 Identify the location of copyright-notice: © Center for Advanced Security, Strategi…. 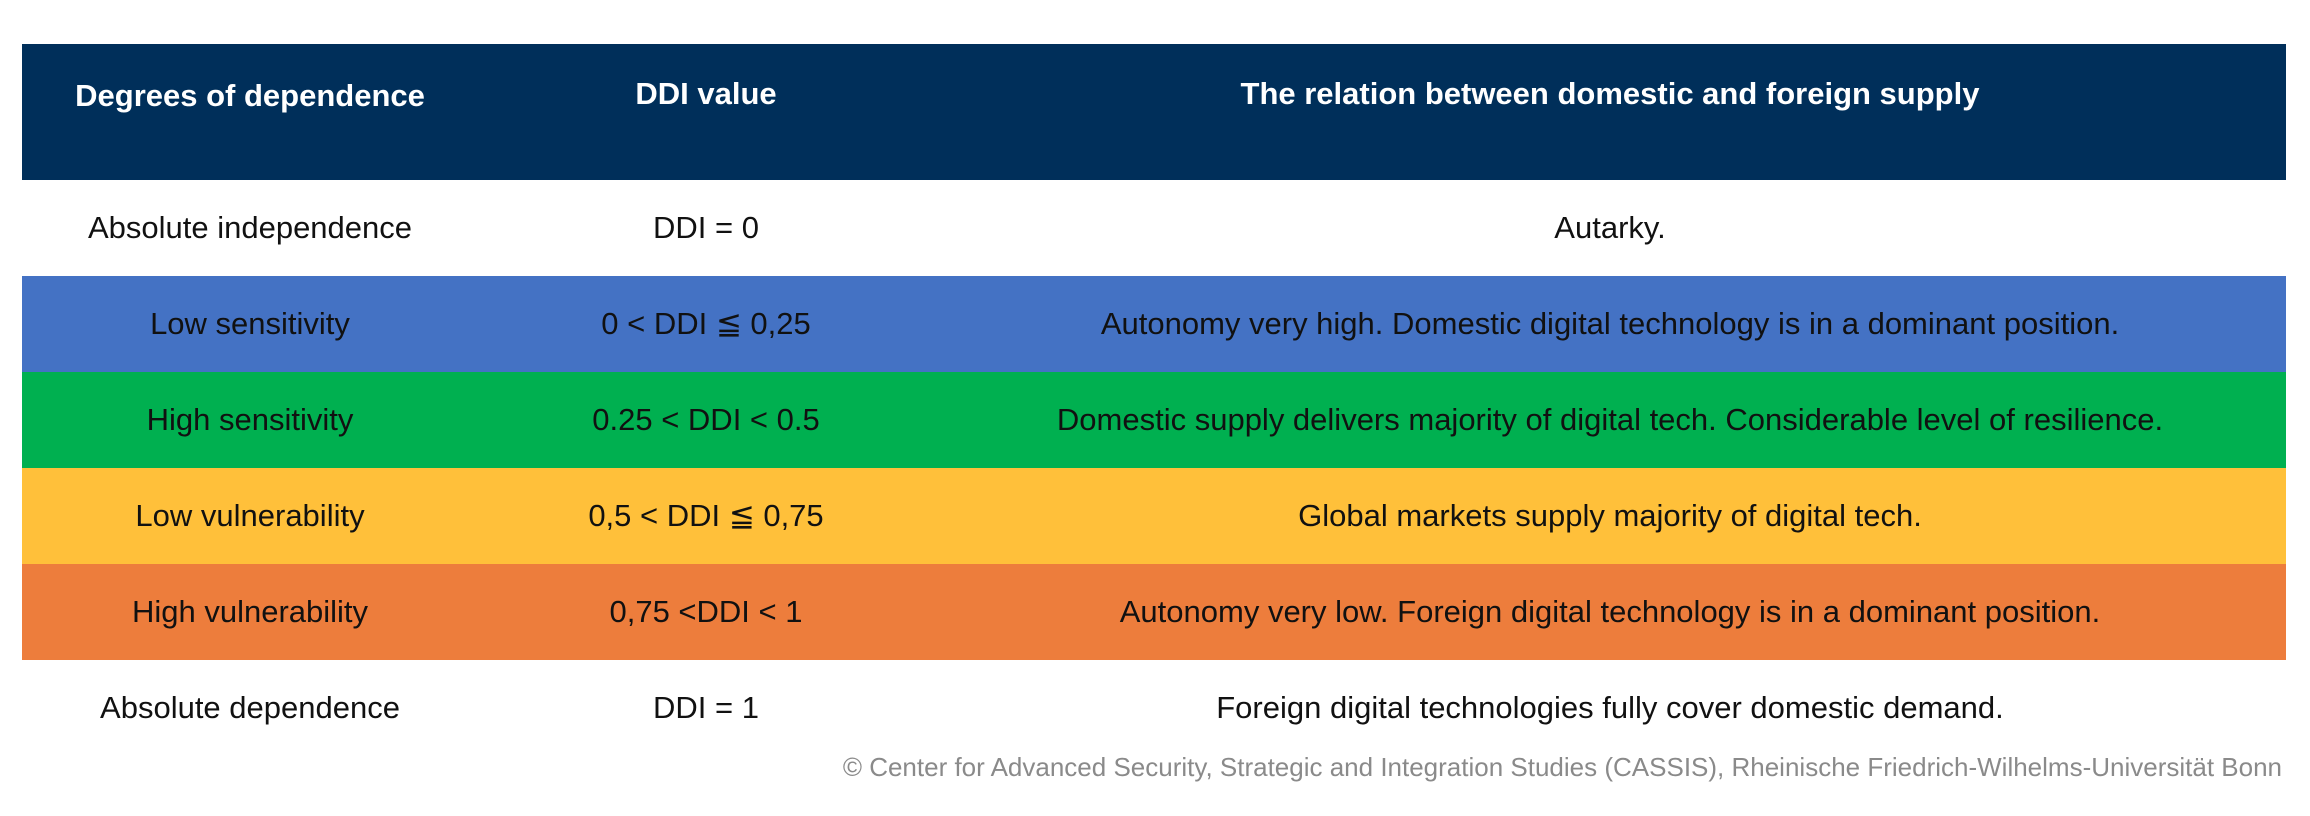
(1562, 767).